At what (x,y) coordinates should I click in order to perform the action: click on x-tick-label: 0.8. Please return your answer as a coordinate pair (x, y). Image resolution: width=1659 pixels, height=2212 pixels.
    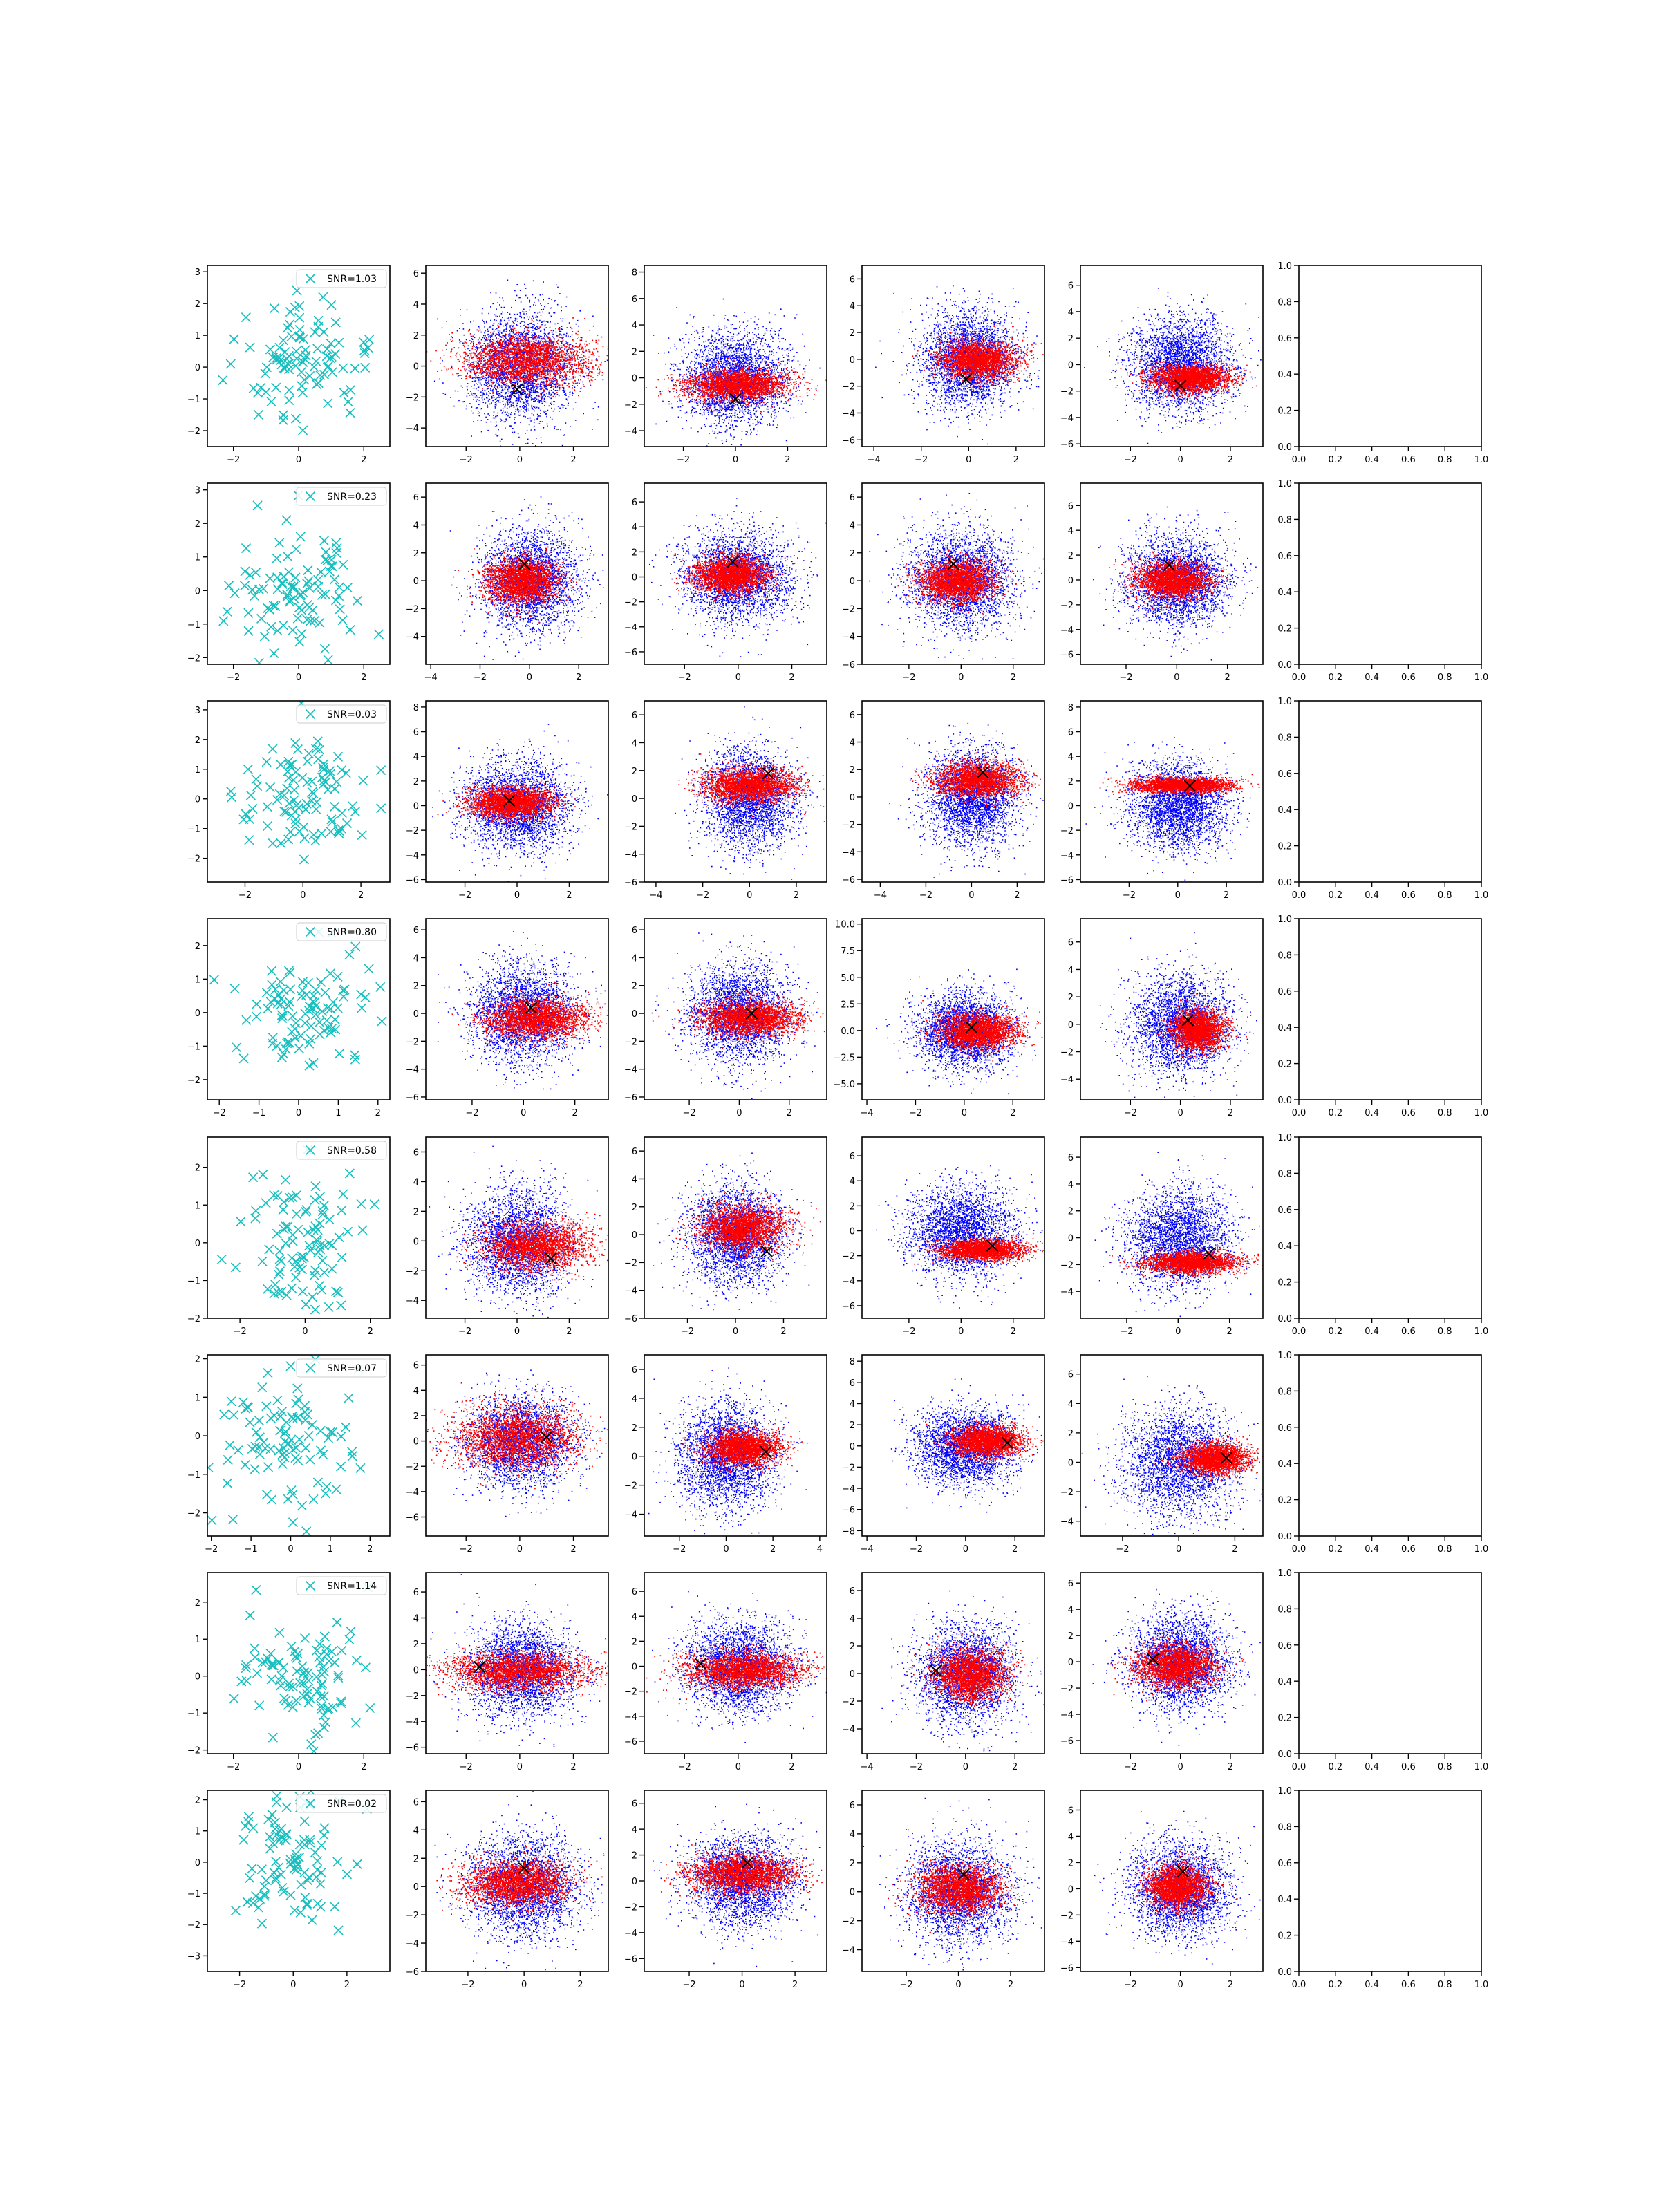
    Looking at the image, I should click on (1445, 1113).